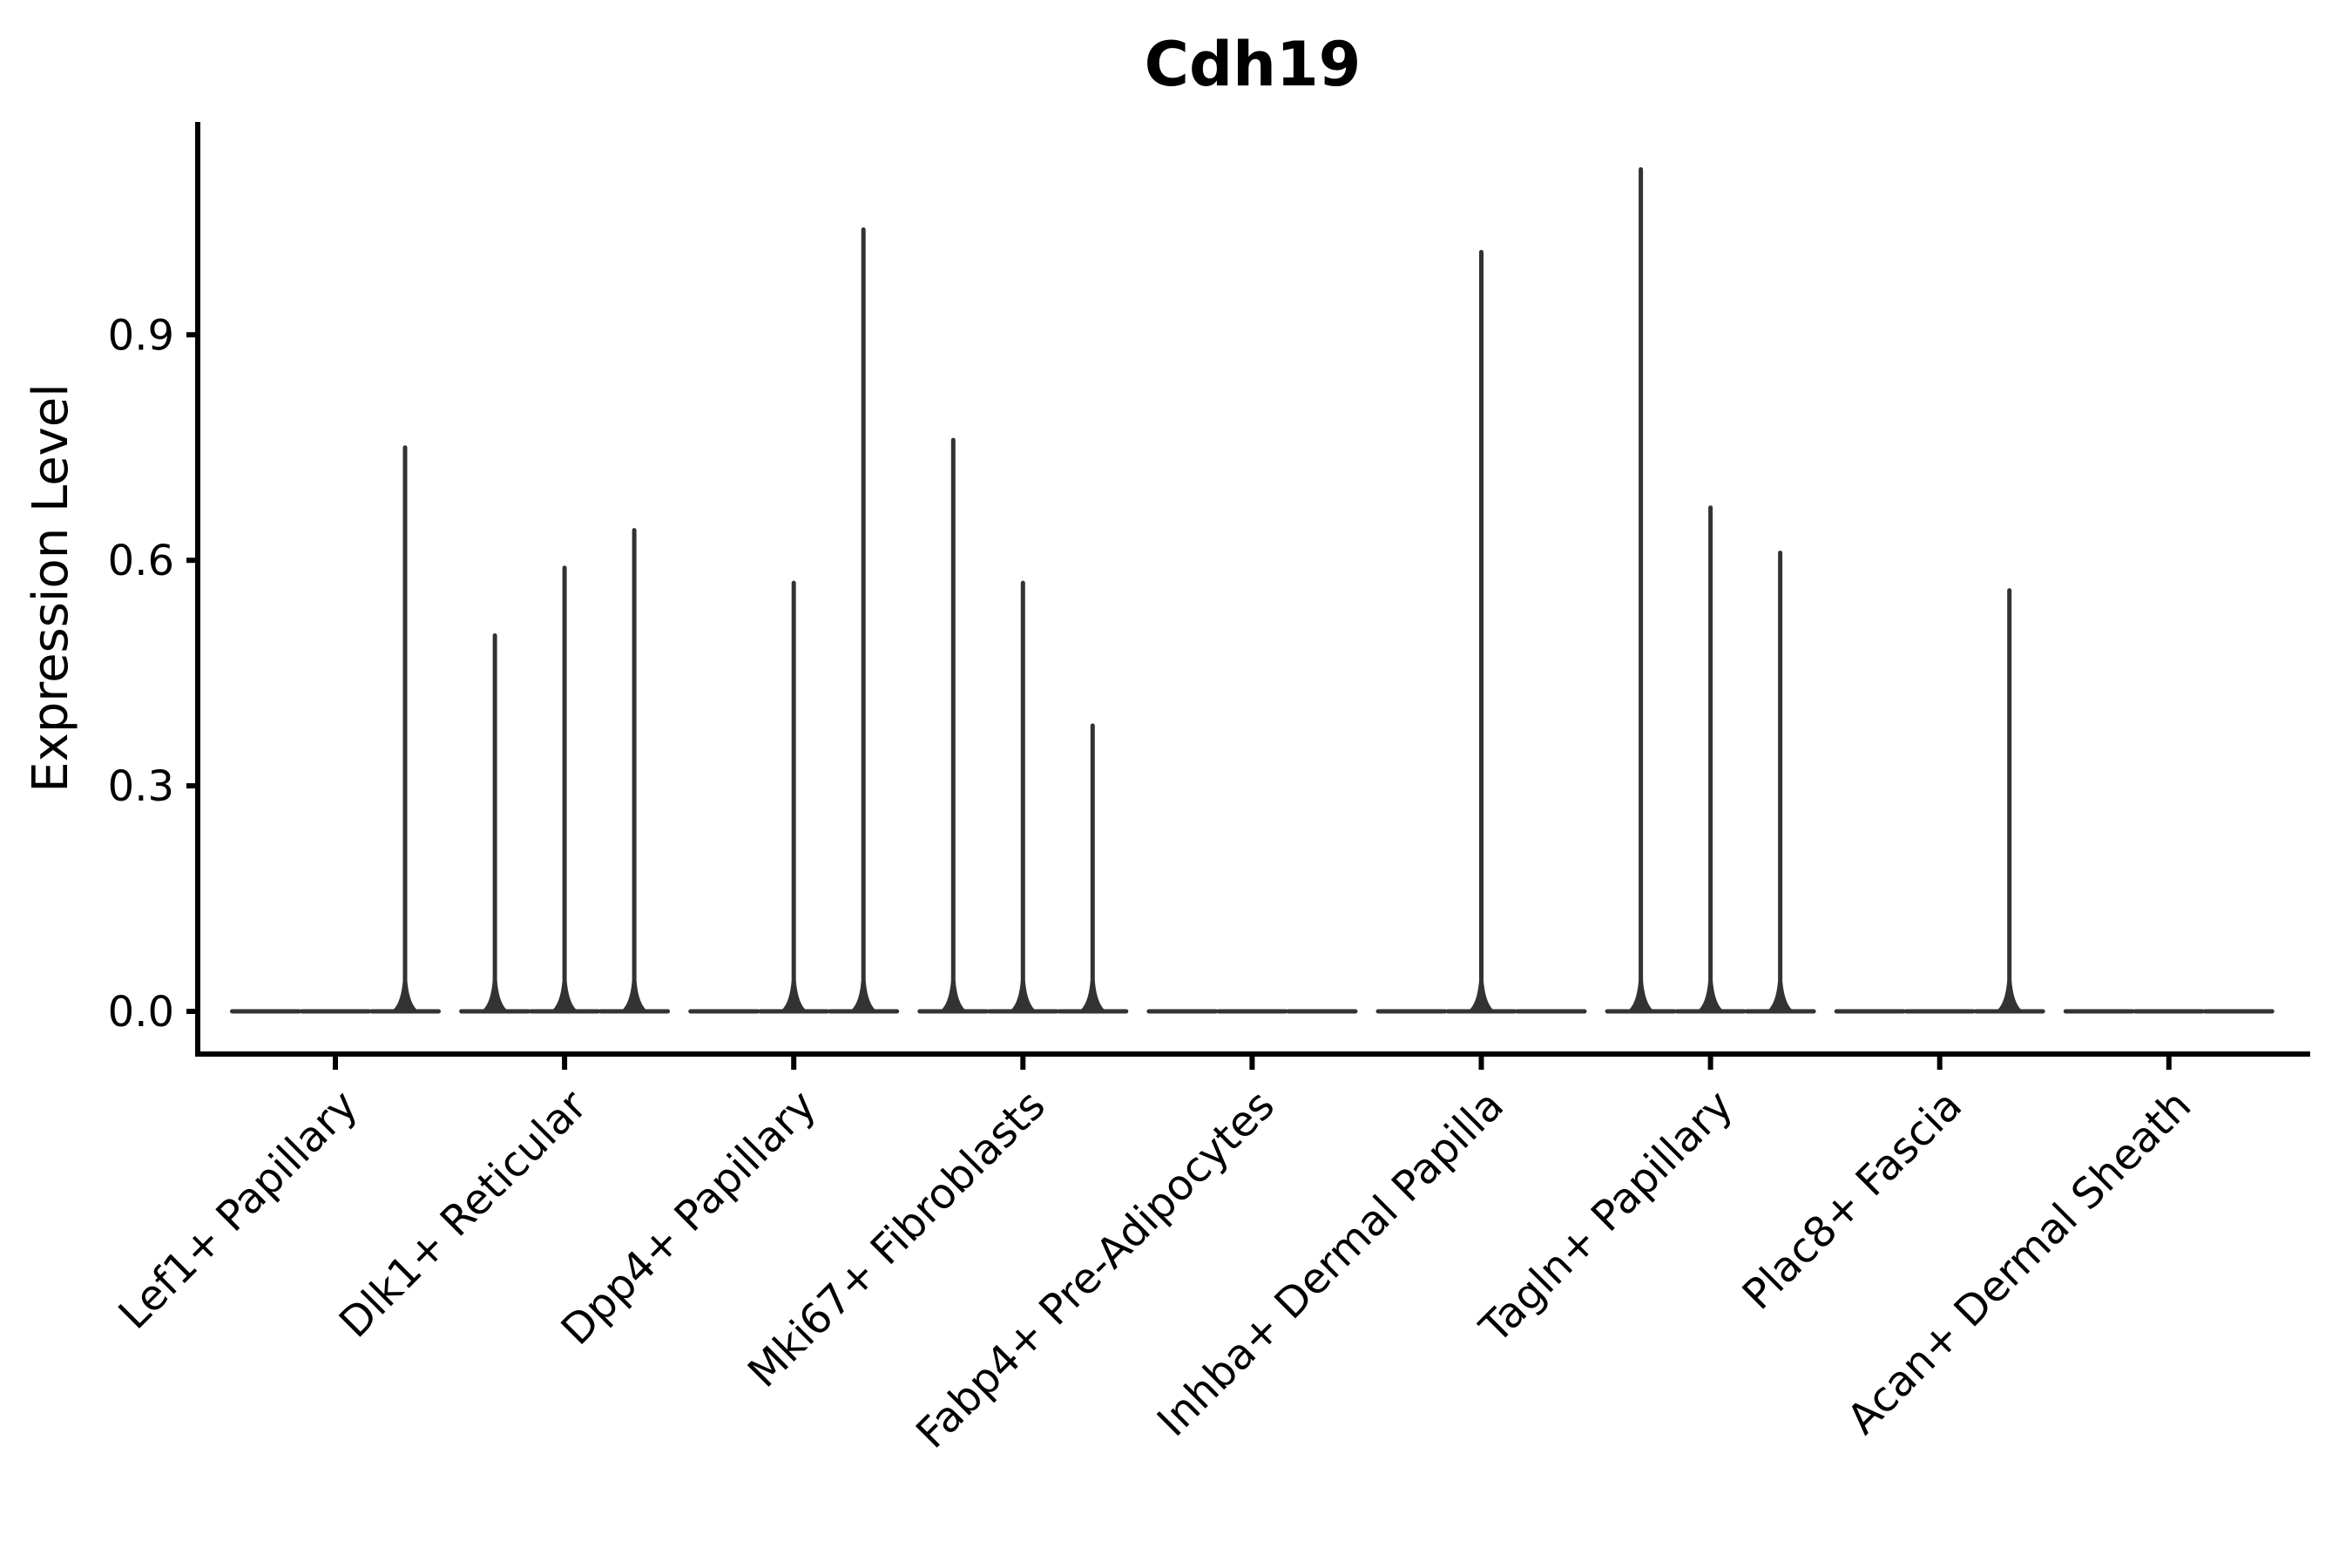  Describe the element at coordinates (464, 1214) in the screenshot. I see `x-tick-label: Dlk1+ Reticular` at that location.